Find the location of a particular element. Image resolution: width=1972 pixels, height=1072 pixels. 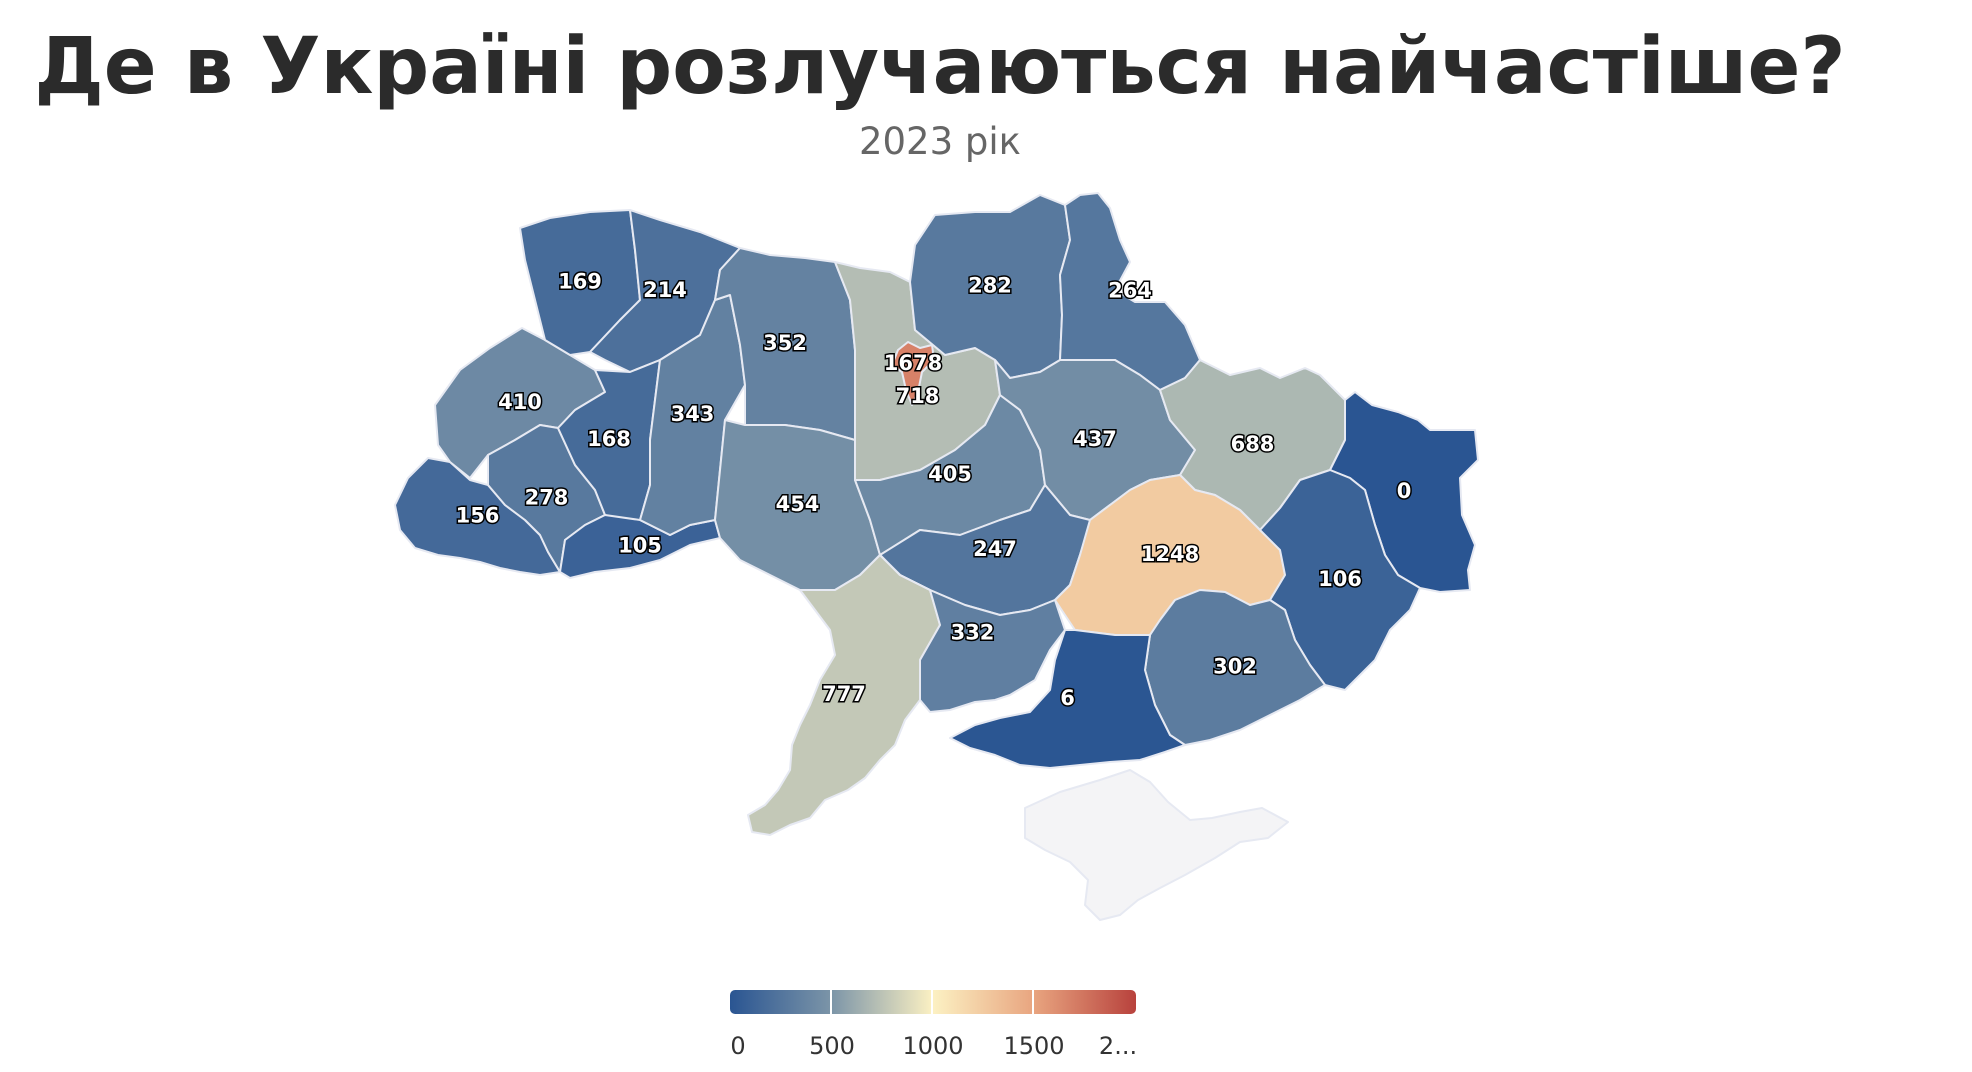

region-value-label-chernivtsi: 105 is located at coordinates (640, 546).